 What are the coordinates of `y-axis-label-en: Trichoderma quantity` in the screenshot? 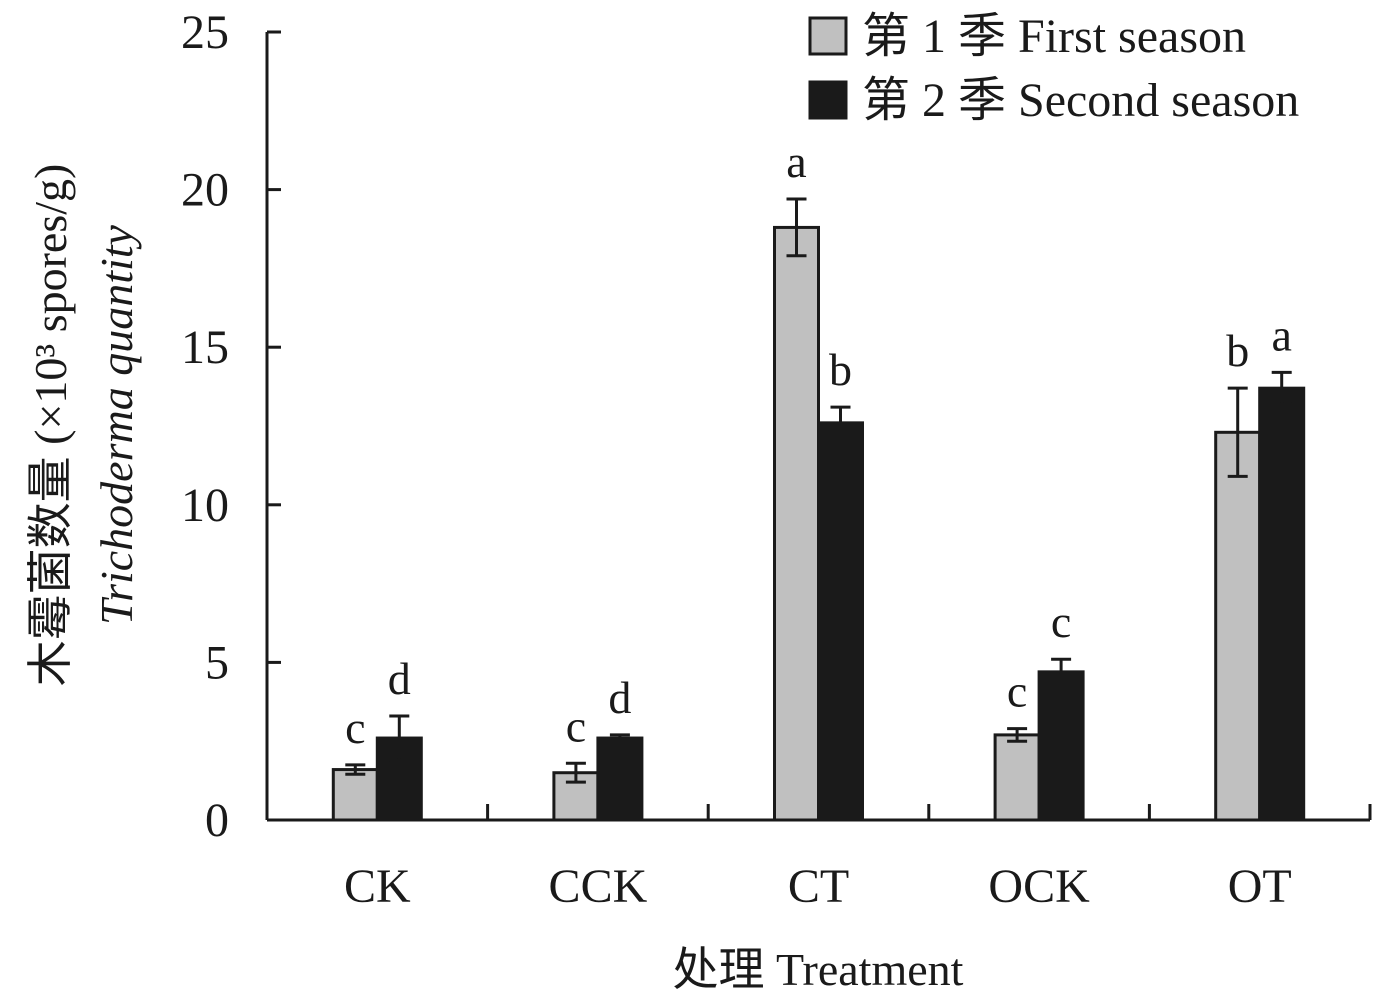 It's located at (116, 424).